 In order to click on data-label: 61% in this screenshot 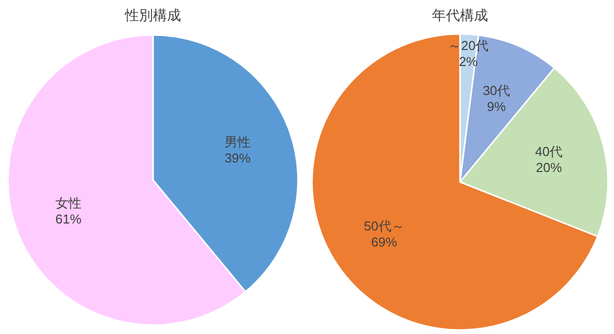, I will do `click(68, 218)`.